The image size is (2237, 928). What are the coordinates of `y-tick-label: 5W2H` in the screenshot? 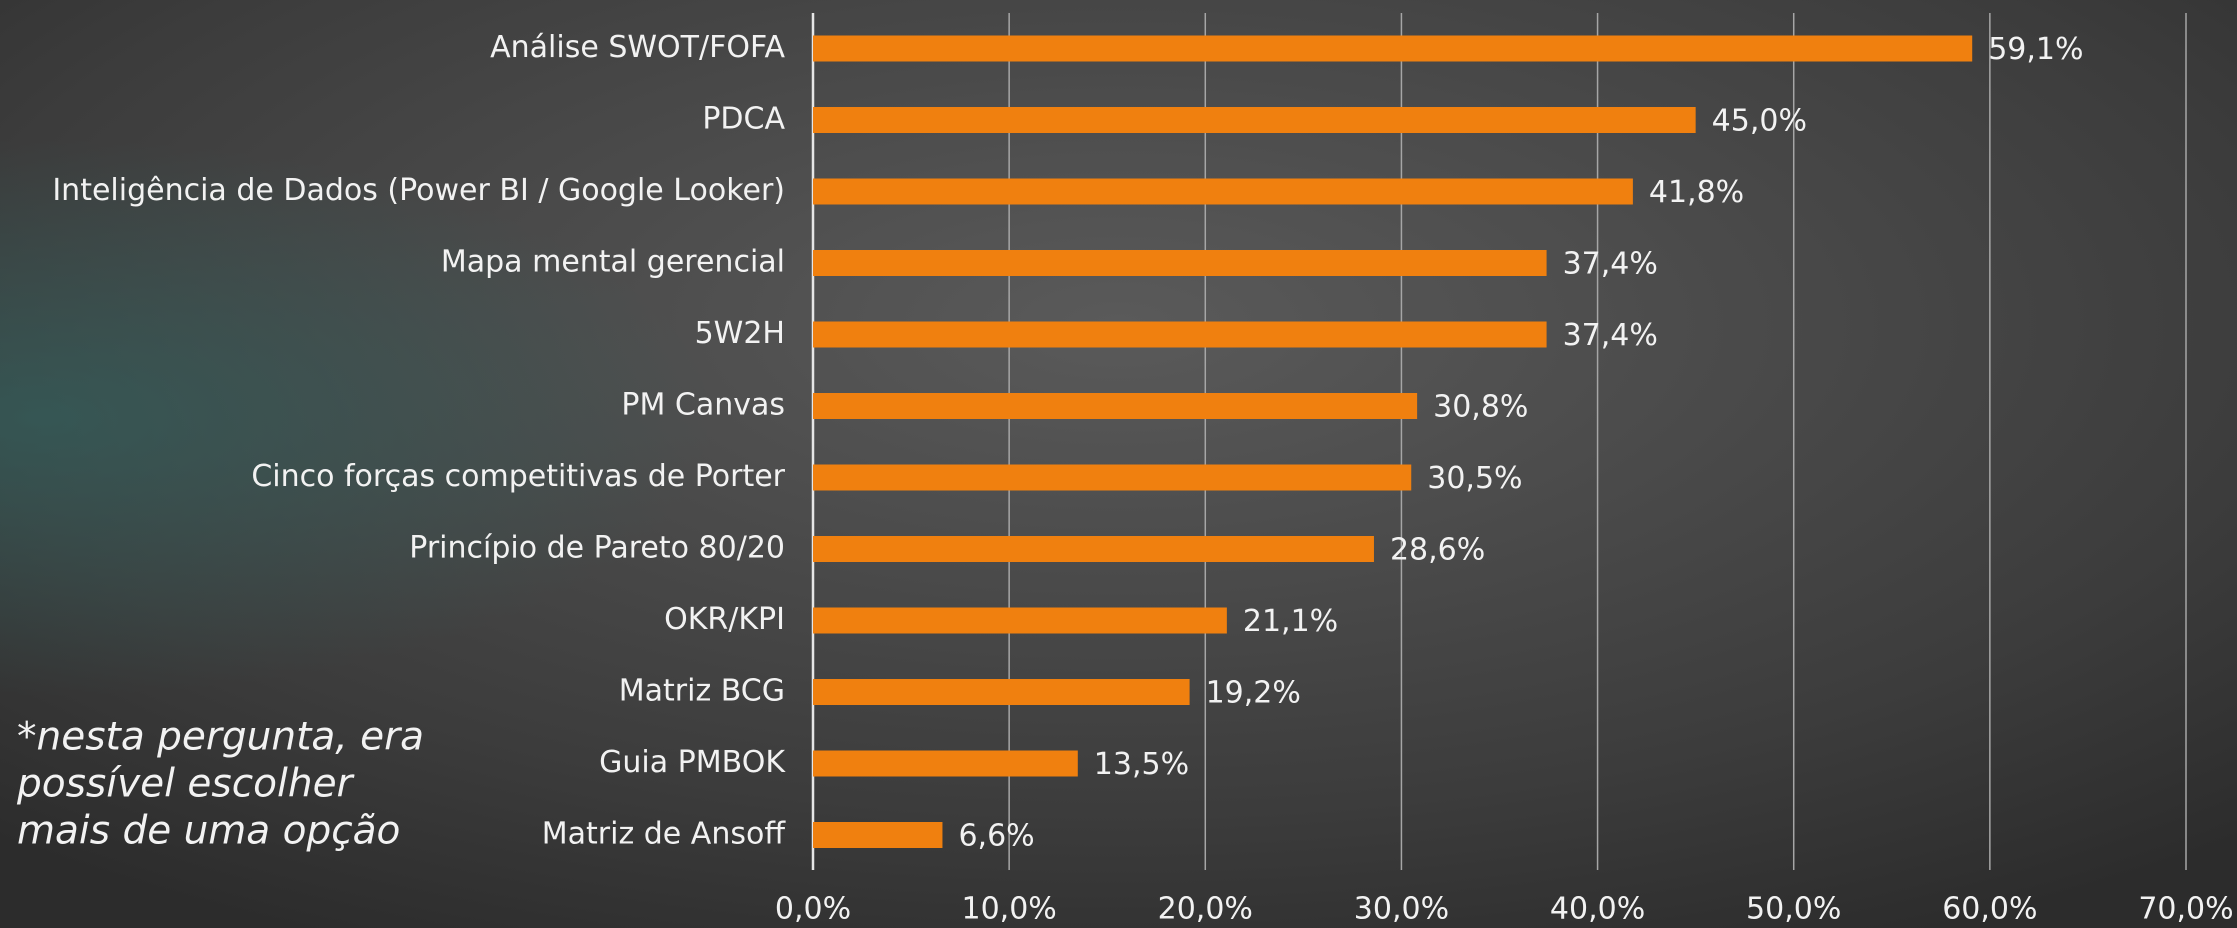 It's located at (740, 333).